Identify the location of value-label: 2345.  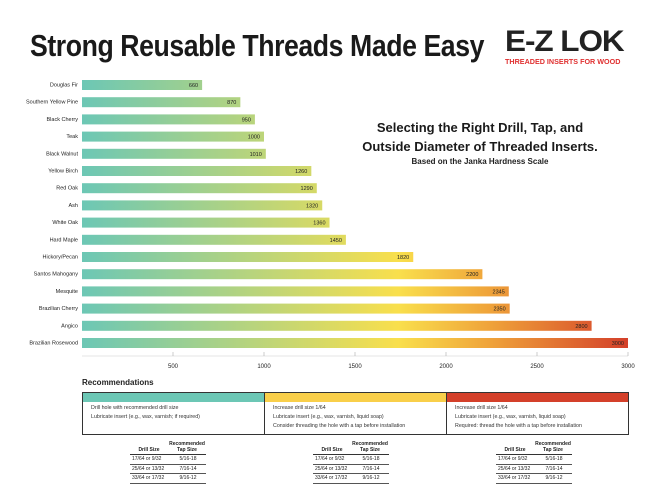
(499, 292).